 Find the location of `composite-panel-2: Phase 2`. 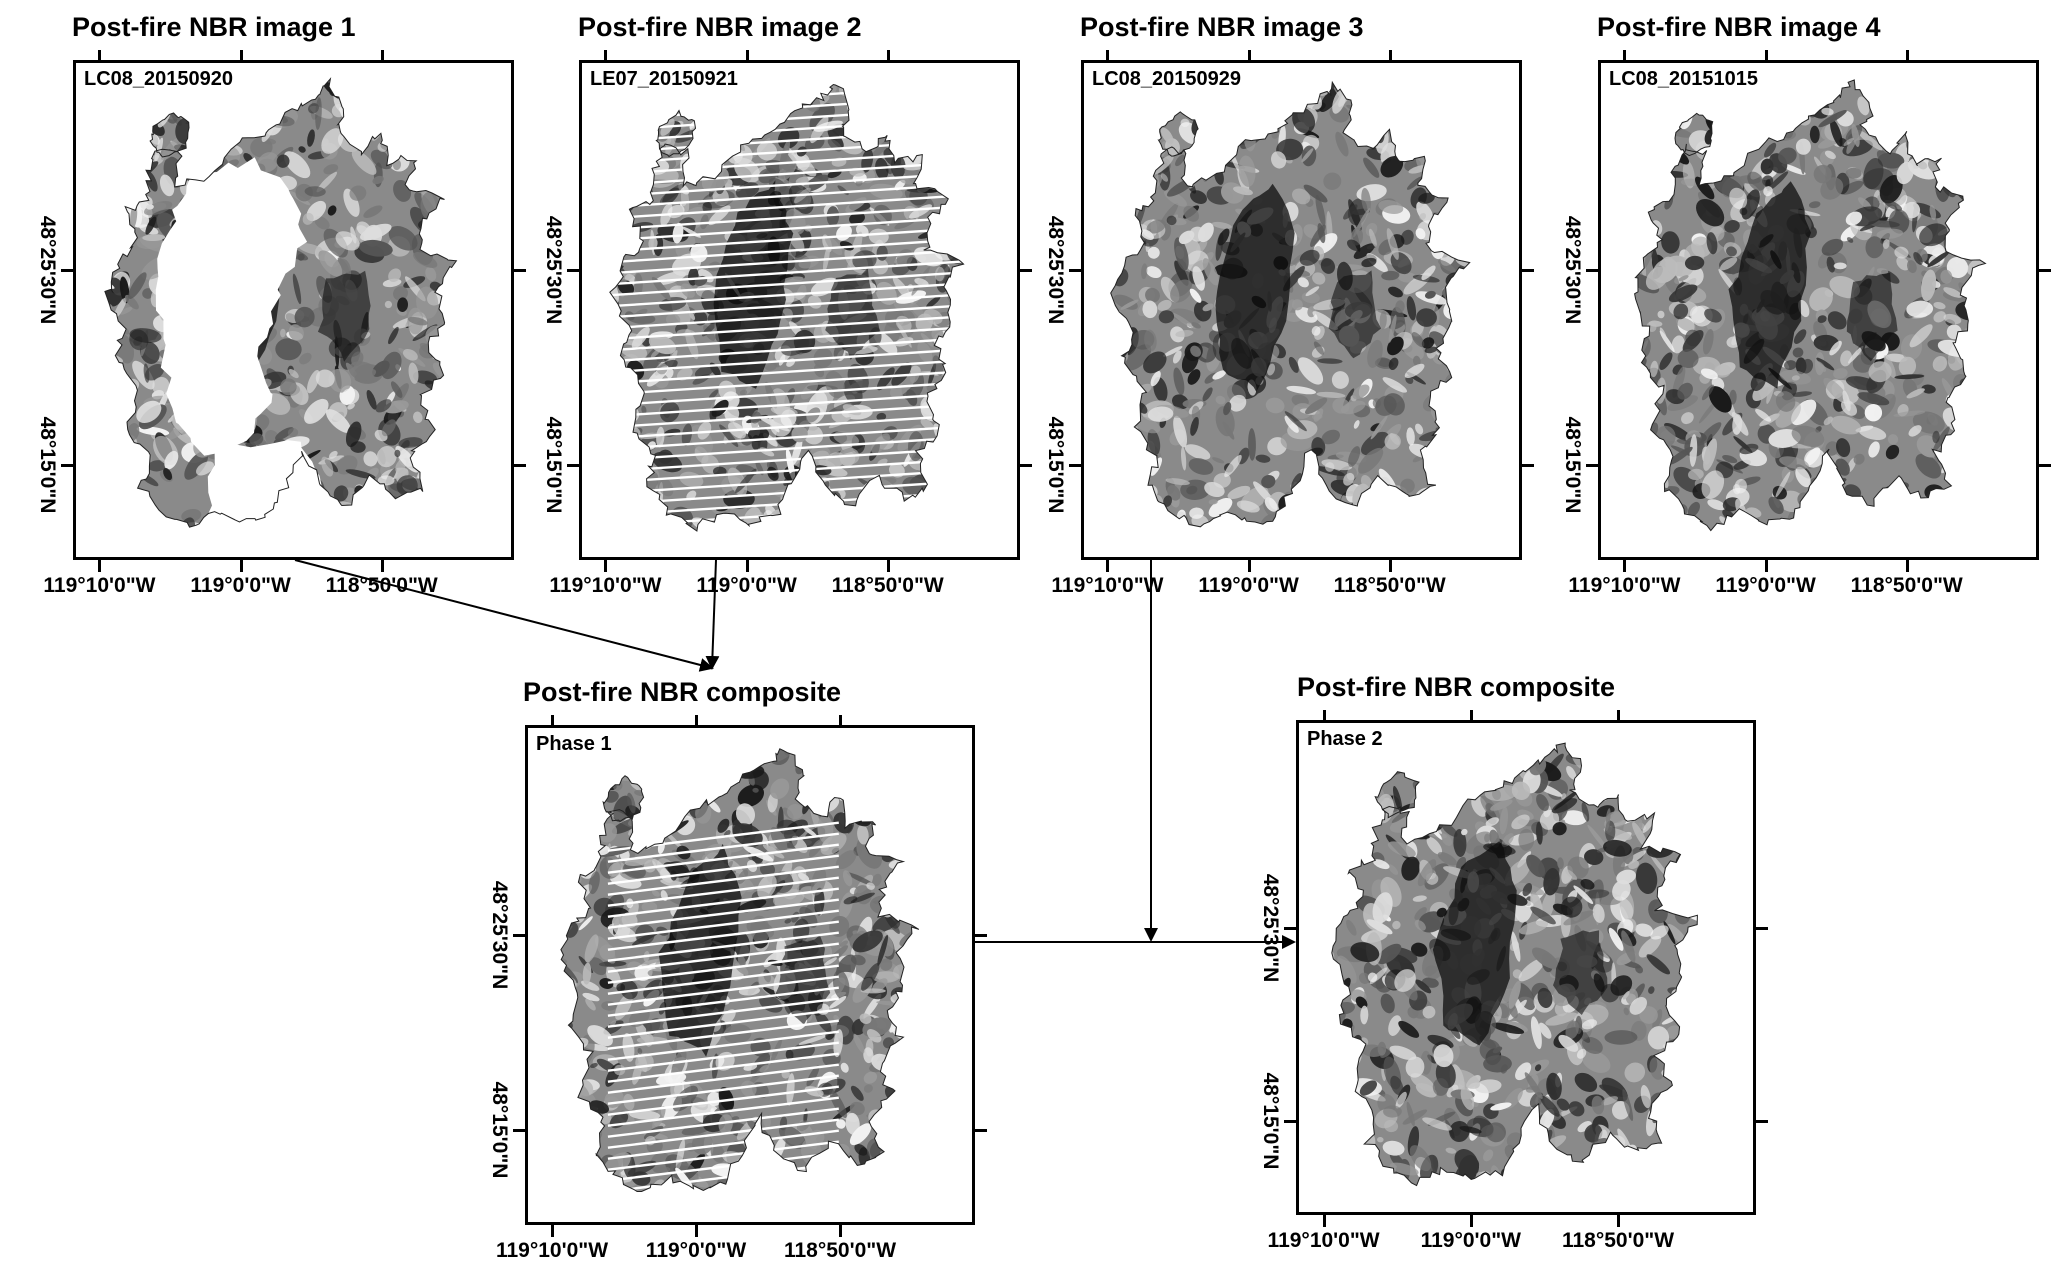

composite-panel-2: Phase 2 is located at coordinates (1526, 967).